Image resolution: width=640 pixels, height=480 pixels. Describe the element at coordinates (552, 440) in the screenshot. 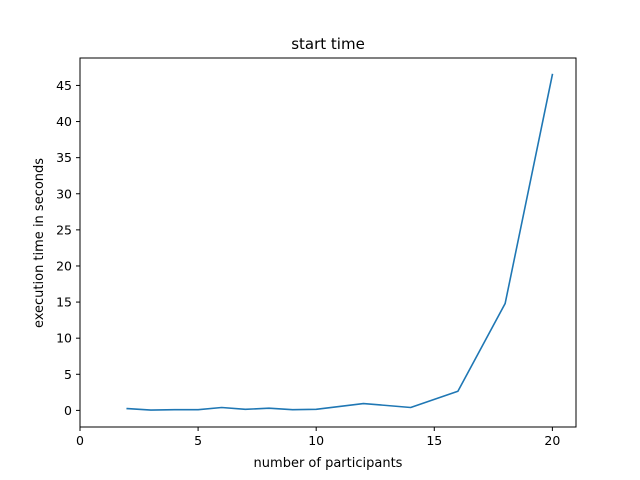

I see `x-tick-label: 20` at that location.